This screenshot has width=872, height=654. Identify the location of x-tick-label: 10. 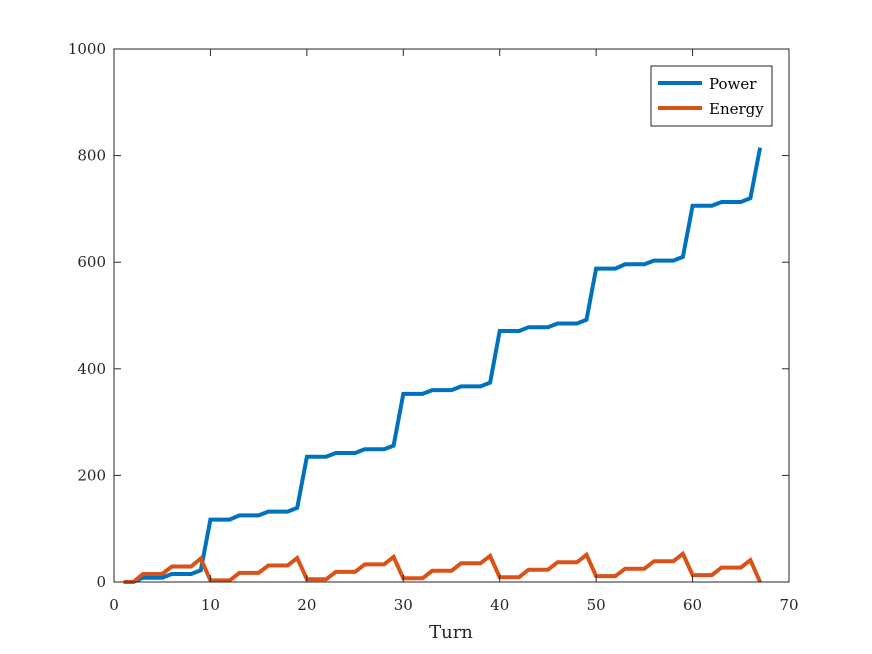
(210, 605).